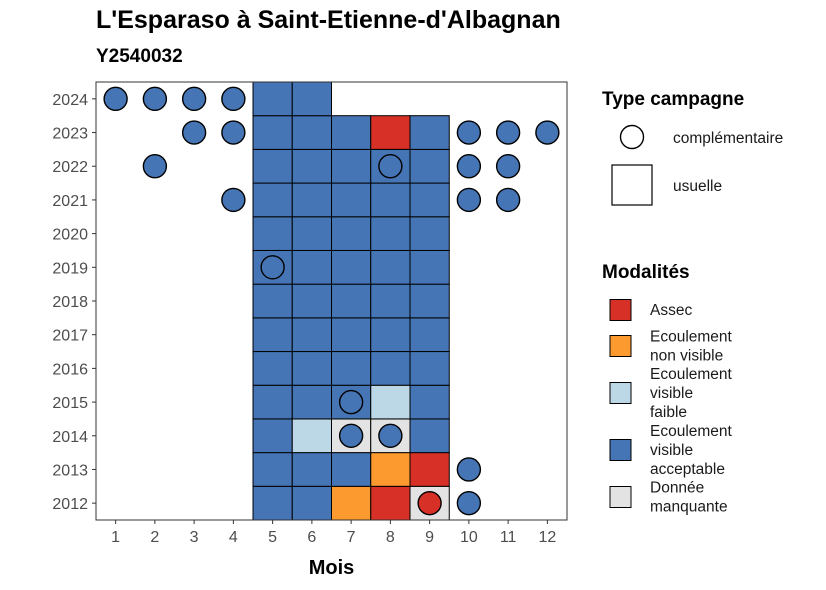 The image size is (826, 590). Describe the element at coordinates (328, 20) in the screenshot. I see `chart-title: L'Esparaso à Saint-Etienne-d'Albagnan` at that location.